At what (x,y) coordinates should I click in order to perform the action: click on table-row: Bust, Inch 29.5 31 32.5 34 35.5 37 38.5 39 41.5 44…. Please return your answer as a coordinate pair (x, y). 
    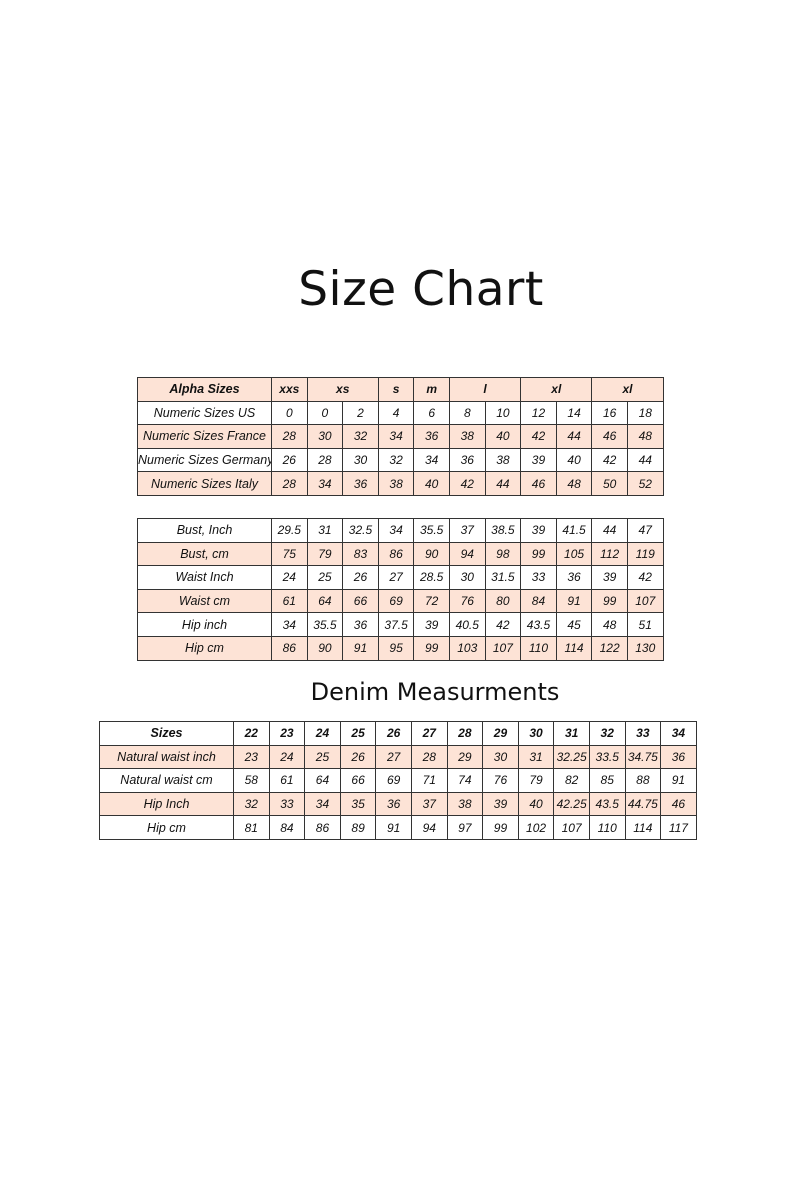
    Looking at the image, I should click on (400, 530).